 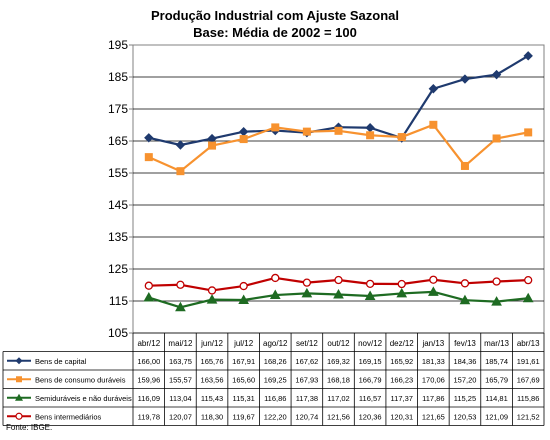 I want to click on data-label: 117,38, so click(x=307, y=398).